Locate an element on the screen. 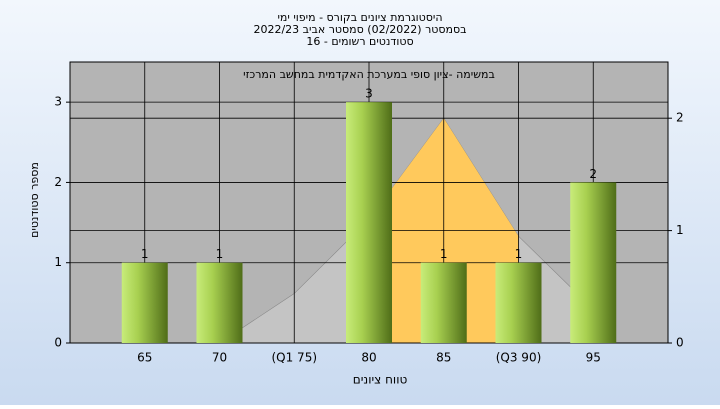  y-tick-label: 1 is located at coordinates (58, 262).